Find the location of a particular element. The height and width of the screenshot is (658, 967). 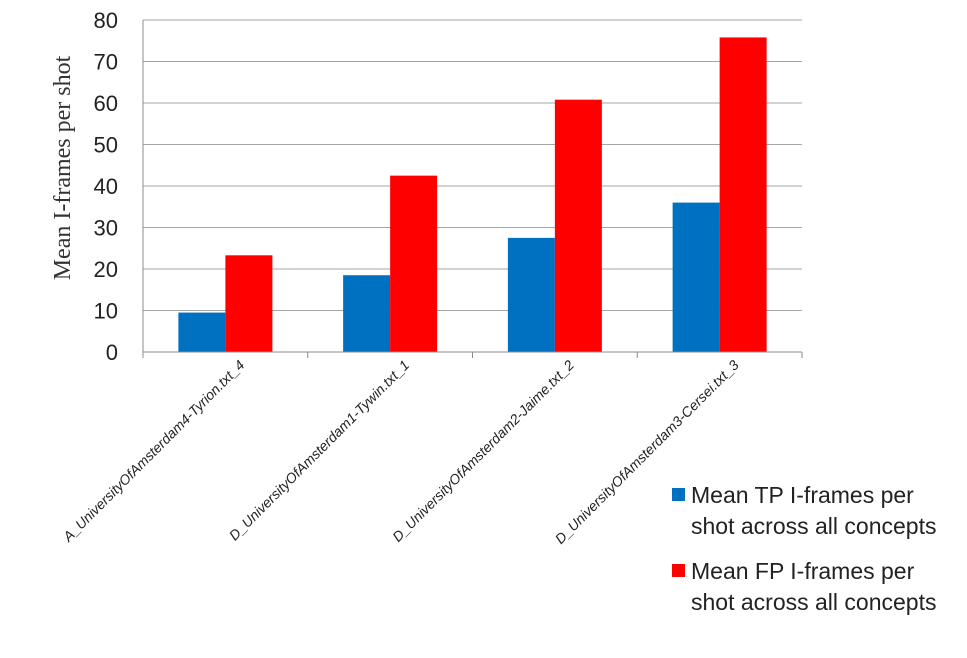

y-tick-label: 20 is located at coordinates (106, 269).